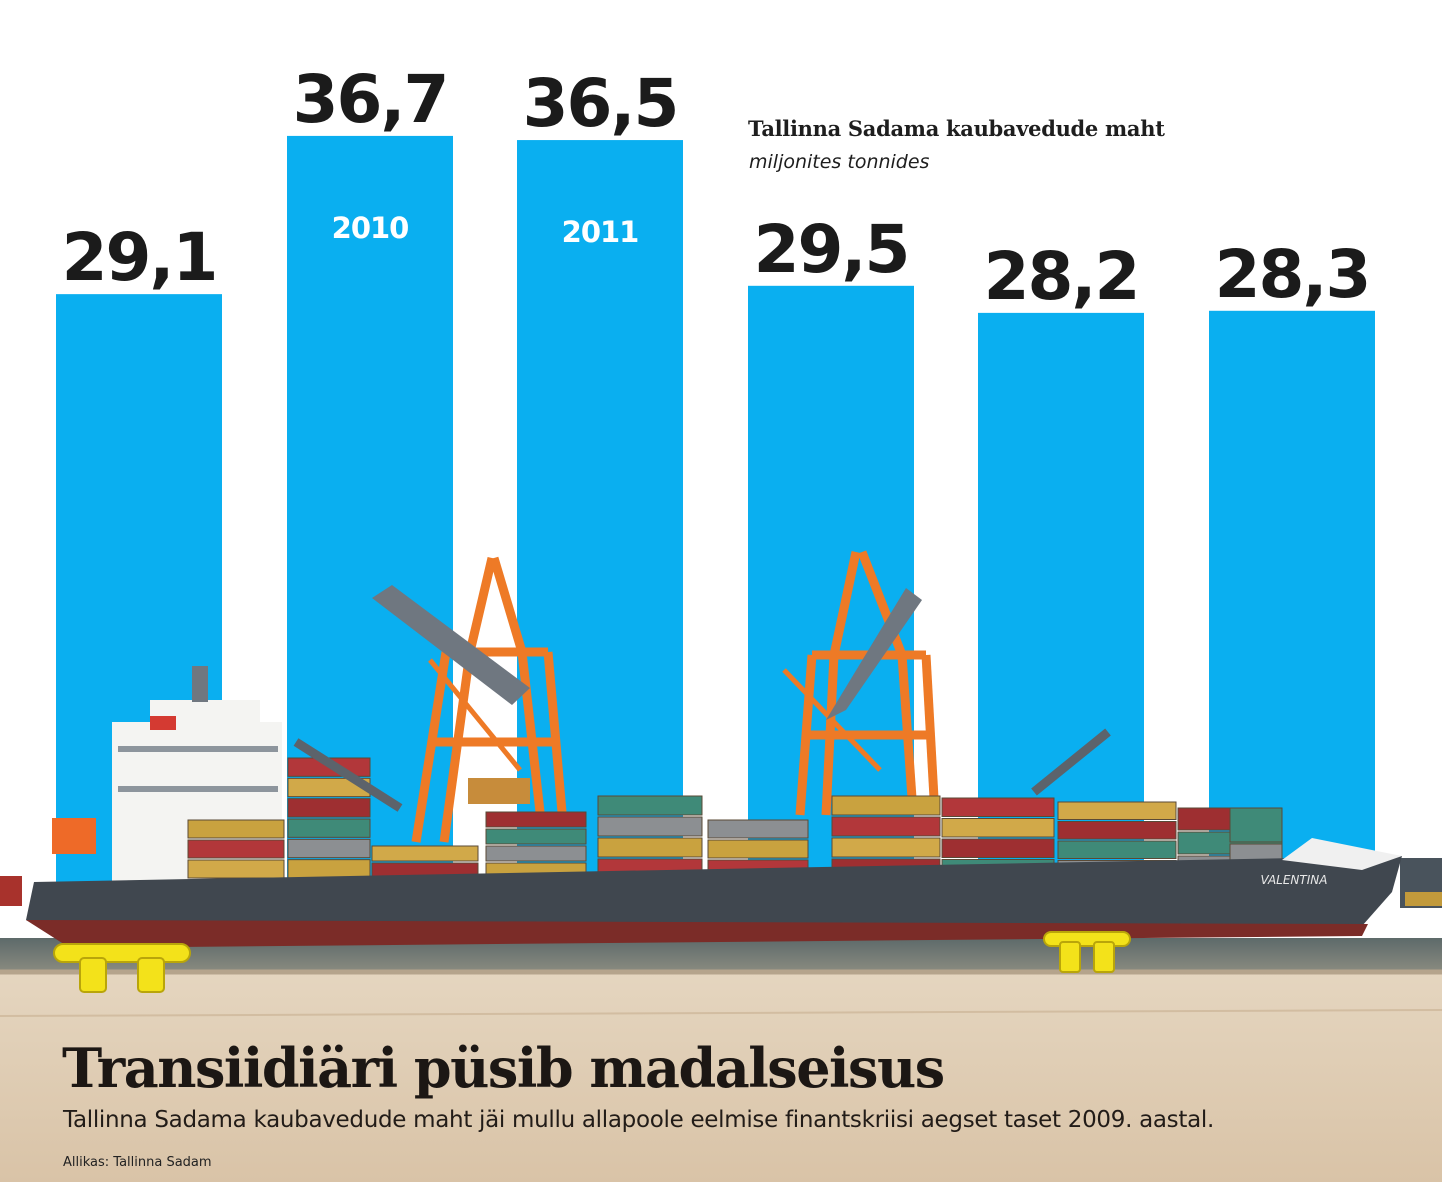  What do you see at coordinates (370, 228) in the screenshot?
I see `category-label-1: 2010` at bounding box center [370, 228].